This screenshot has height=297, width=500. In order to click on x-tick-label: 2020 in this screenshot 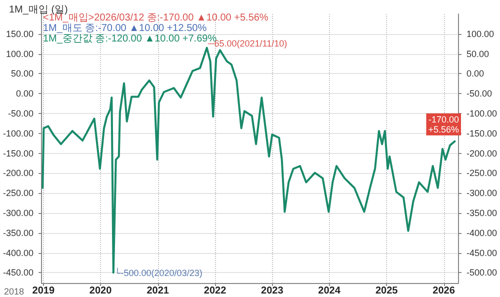, I will do `click(100, 291)`.